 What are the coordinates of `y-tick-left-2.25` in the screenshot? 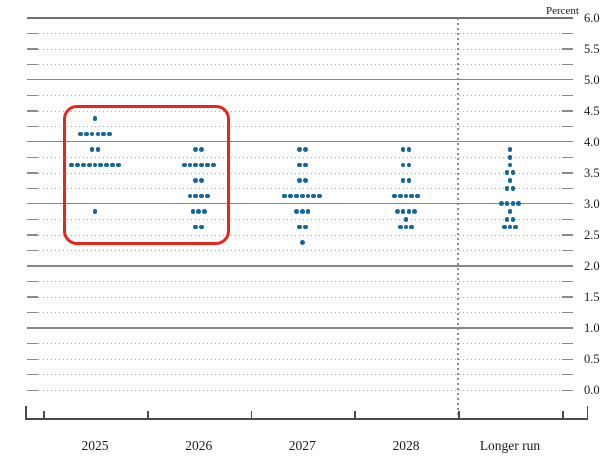 It's located at (32, 250).